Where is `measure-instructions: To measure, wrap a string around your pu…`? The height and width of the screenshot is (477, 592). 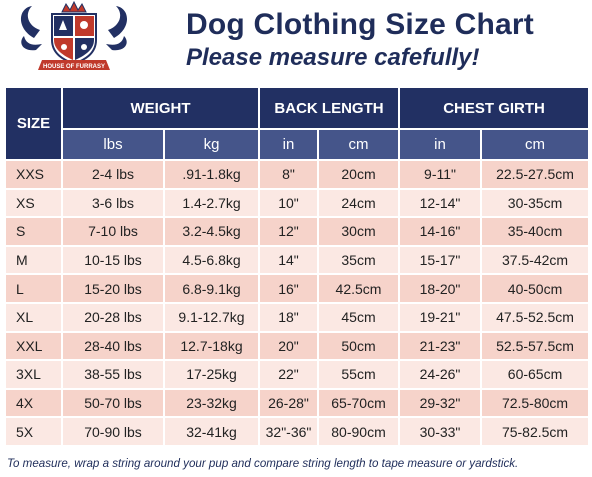
measure-instructions: To measure, wrap a string around your pu… is located at coordinates (263, 463).